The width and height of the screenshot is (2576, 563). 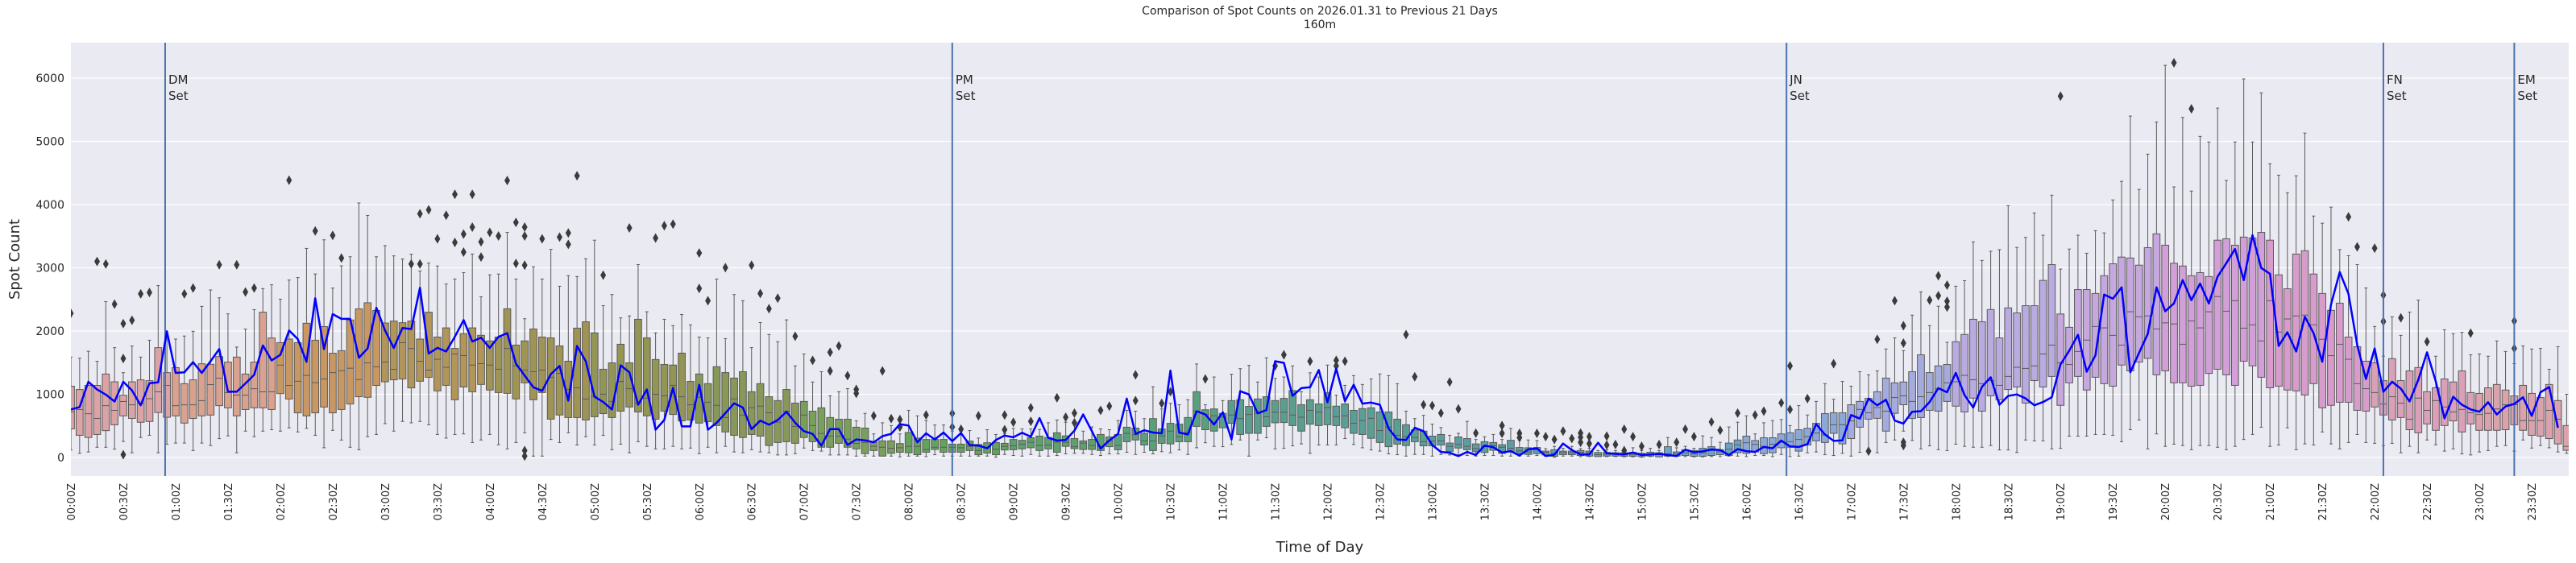 I want to click on x-tick-label: 18:30Z, so click(x=2009, y=501).